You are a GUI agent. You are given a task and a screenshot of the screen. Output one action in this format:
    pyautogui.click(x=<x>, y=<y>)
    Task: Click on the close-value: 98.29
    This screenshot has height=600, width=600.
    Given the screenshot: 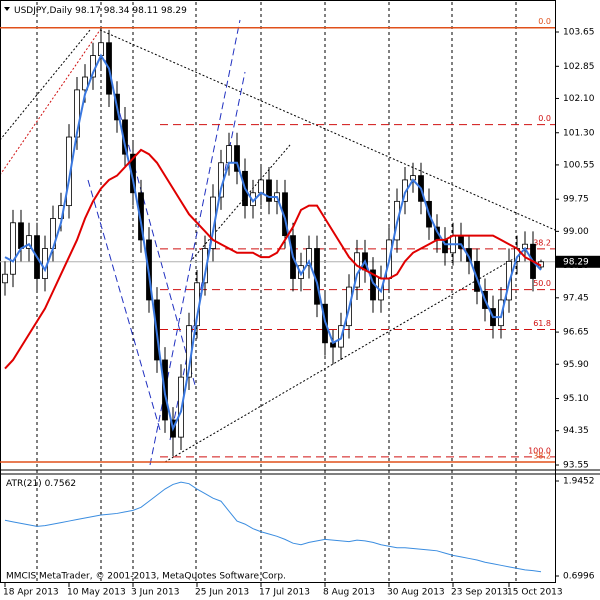 What is the action you would take?
    pyautogui.click(x=174, y=11)
    